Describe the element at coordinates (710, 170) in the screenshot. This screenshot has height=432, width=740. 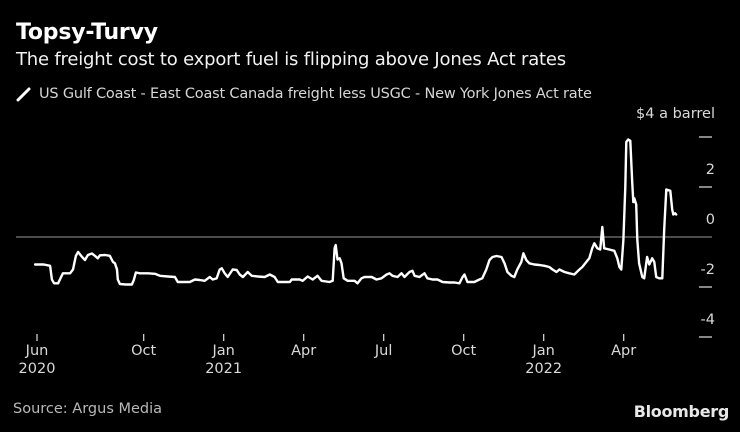
I see `y-tick-label: 2` at that location.